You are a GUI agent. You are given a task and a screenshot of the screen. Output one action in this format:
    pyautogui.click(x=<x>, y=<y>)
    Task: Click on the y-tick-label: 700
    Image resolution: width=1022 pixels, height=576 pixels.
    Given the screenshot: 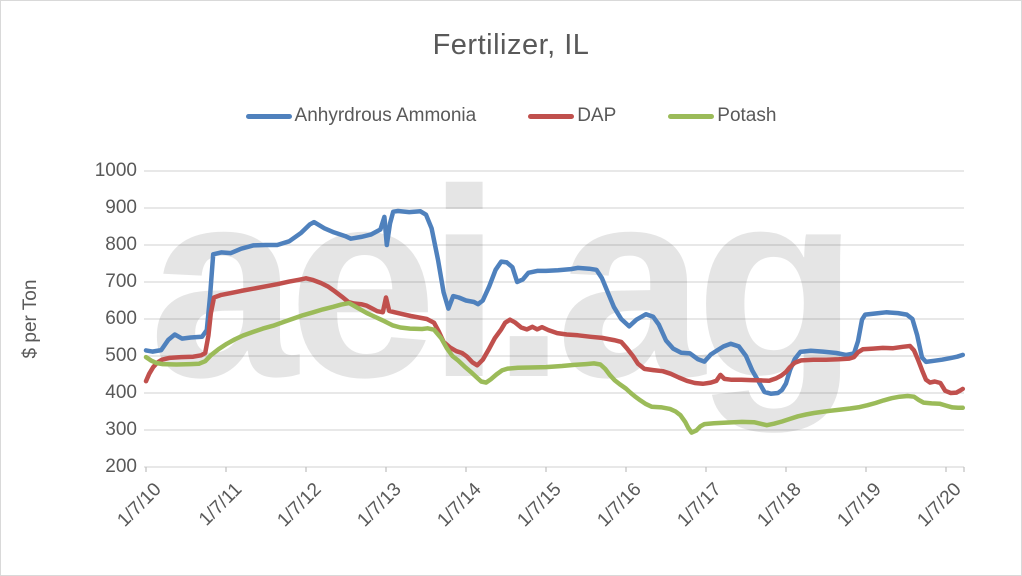 What is the action you would take?
    pyautogui.click(x=121, y=281)
    